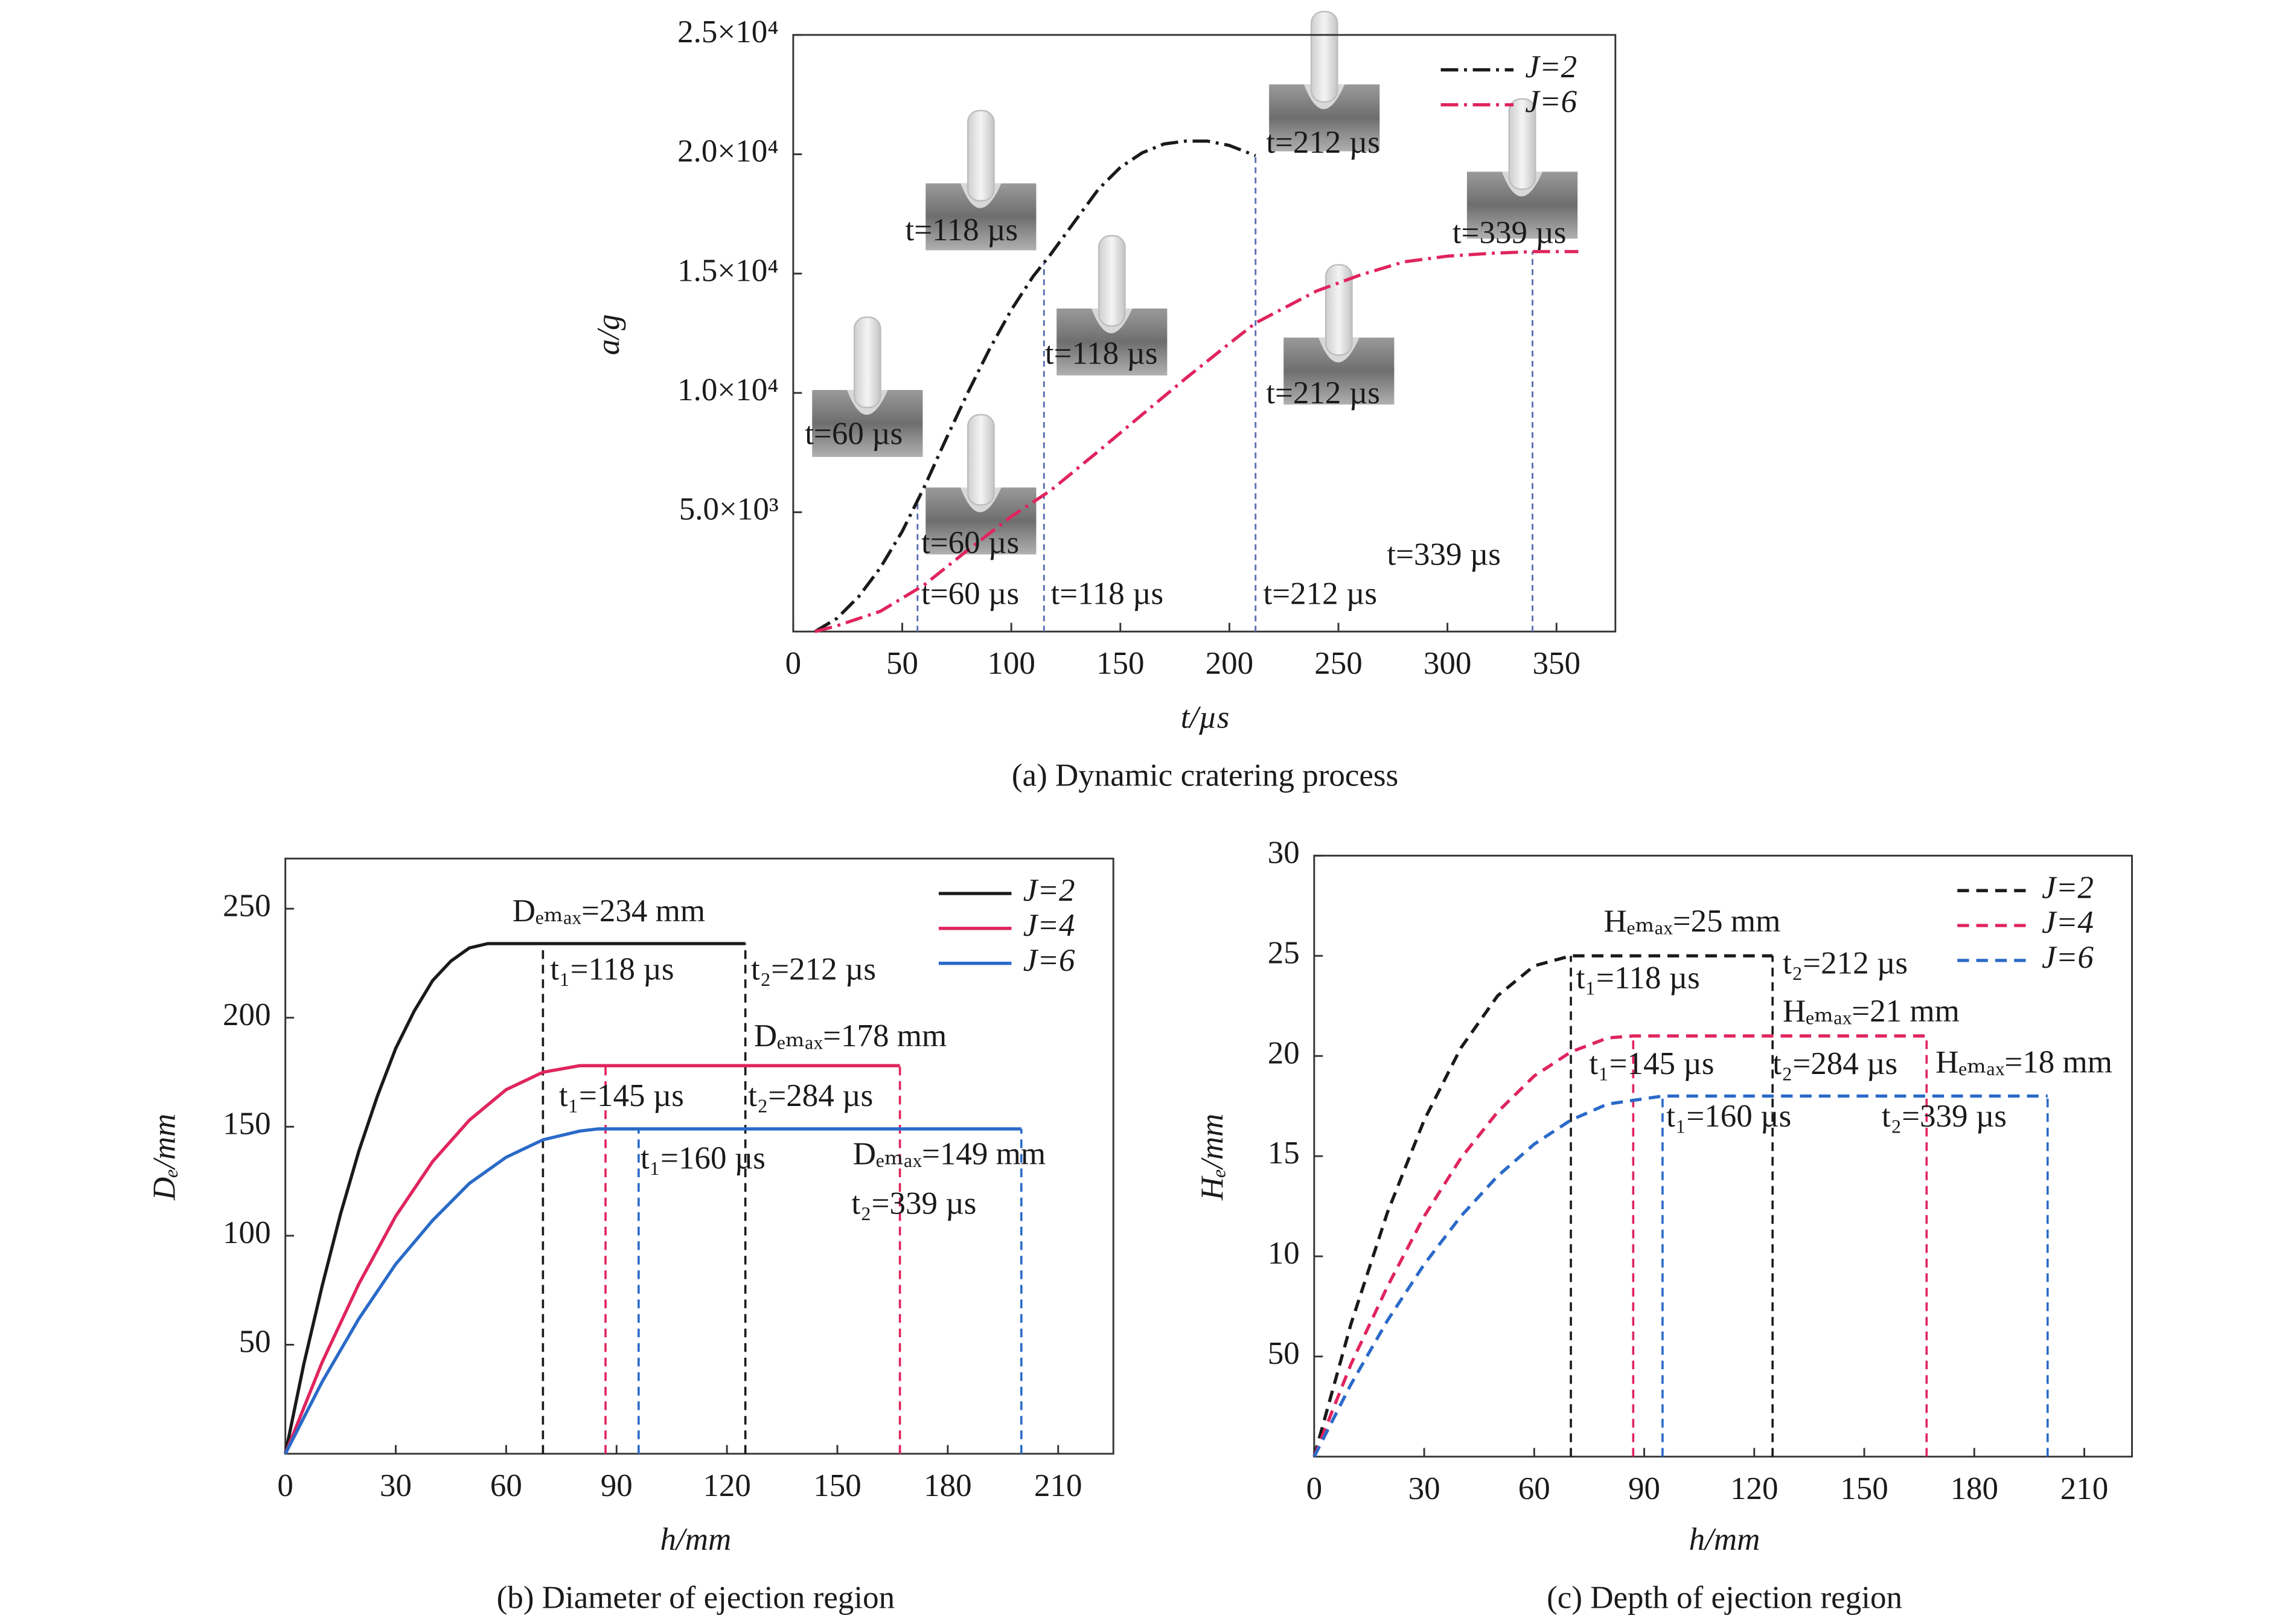 The height and width of the screenshot is (1624, 2282). What do you see at coordinates (1284, 952) in the screenshot?
I see `y-tick-label: 25` at bounding box center [1284, 952].